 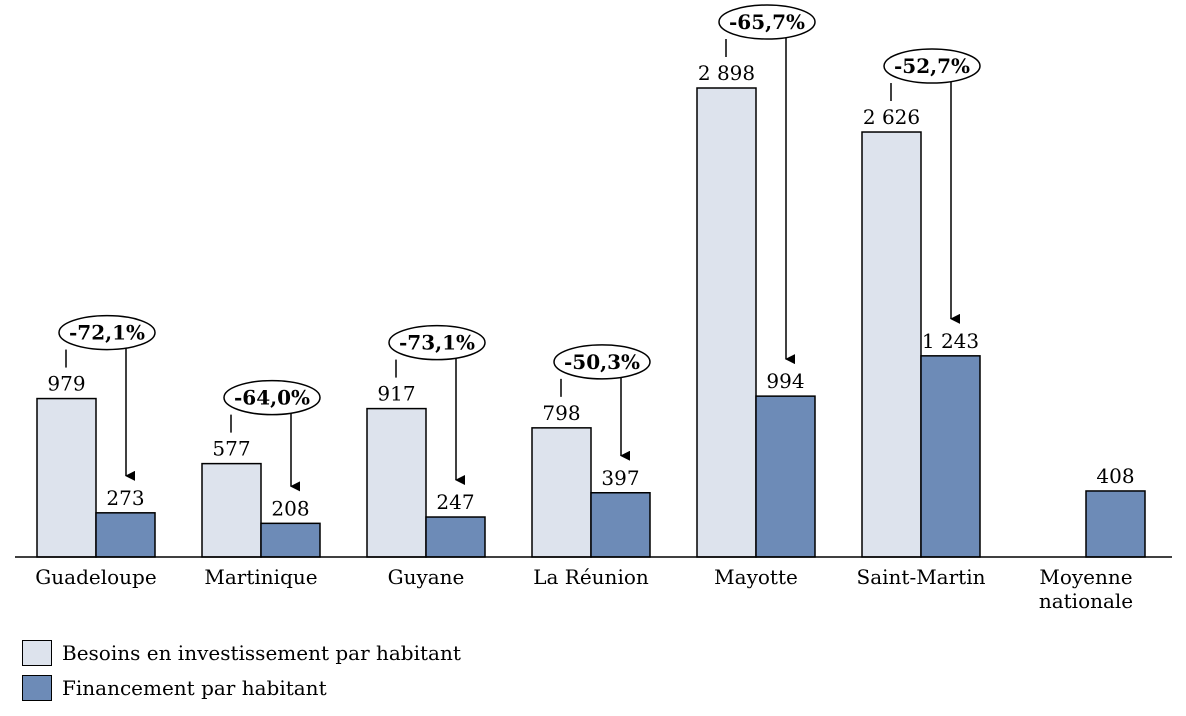 I want to click on value-label-besoins-martinique: 577, so click(x=231, y=449).